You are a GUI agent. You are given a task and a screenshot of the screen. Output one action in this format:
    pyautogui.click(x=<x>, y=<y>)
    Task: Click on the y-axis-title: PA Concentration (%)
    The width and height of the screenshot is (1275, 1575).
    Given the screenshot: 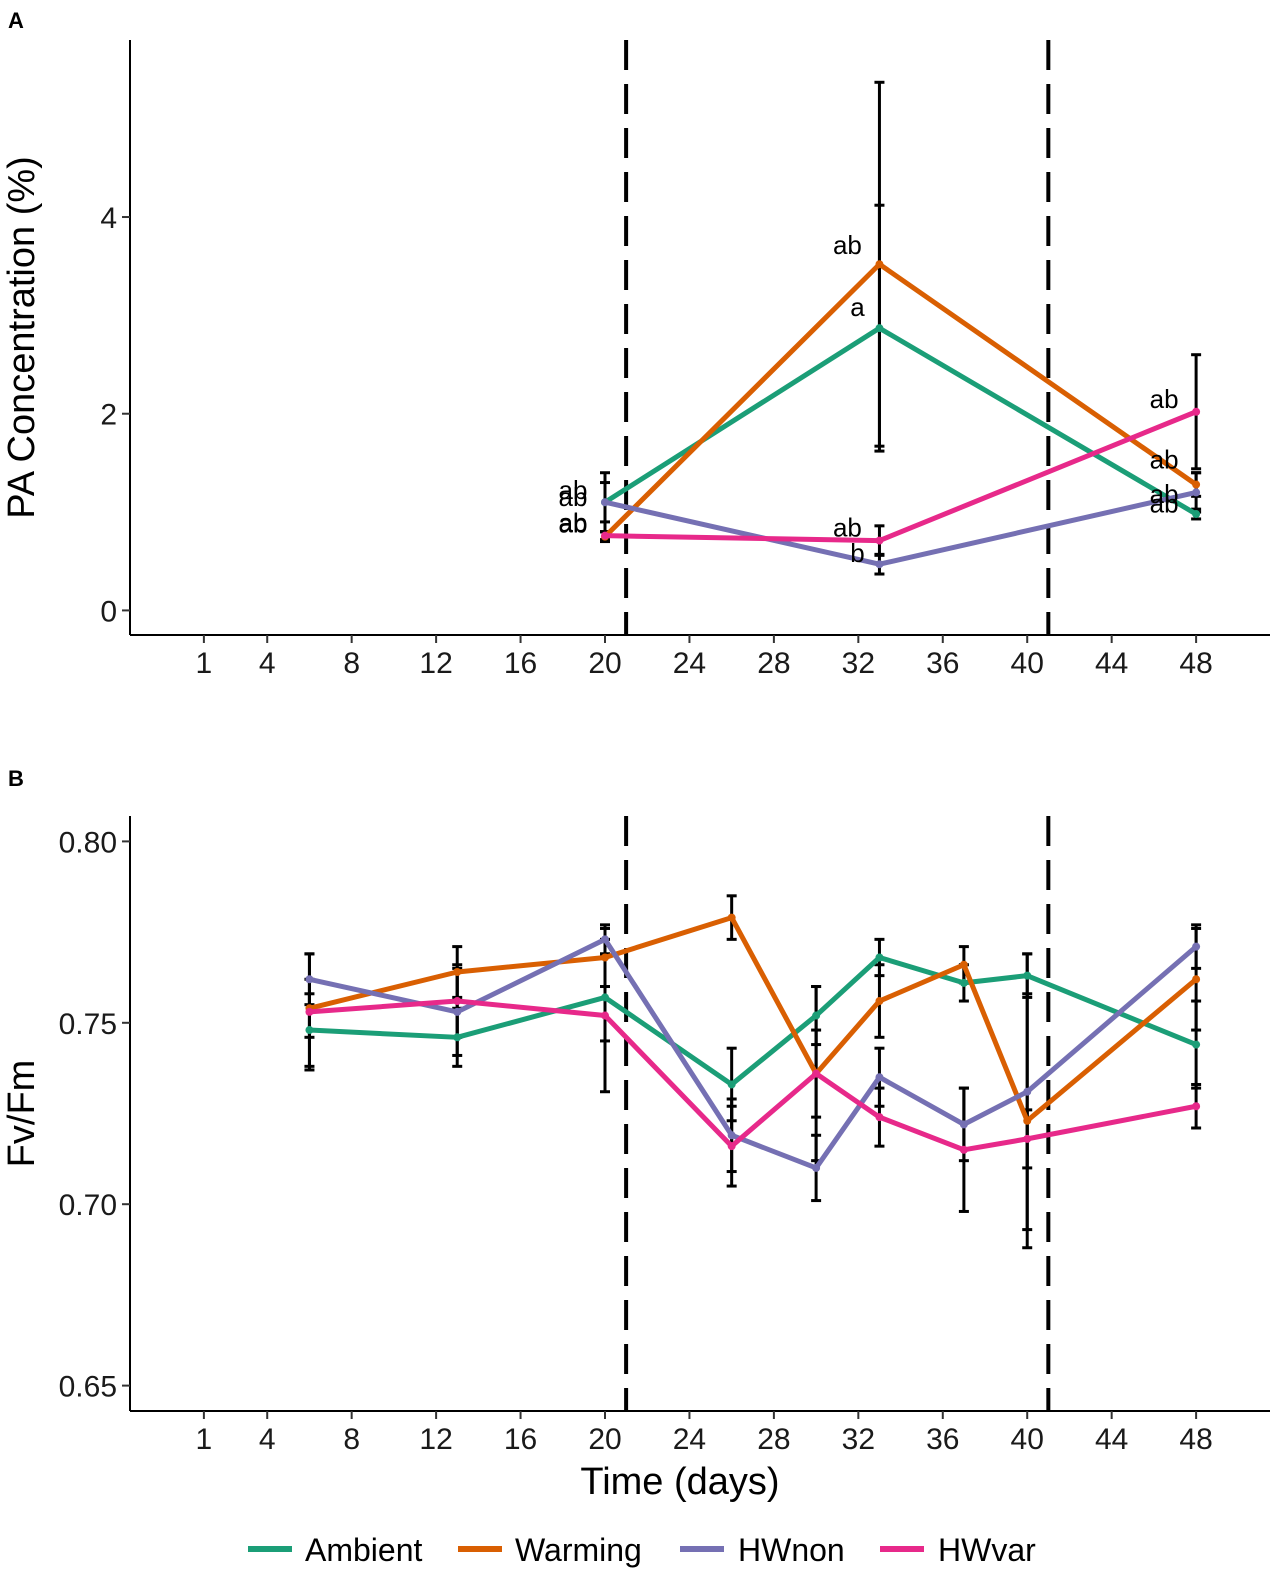 What is the action you would take?
    pyautogui.click(x=22, y=337)
    